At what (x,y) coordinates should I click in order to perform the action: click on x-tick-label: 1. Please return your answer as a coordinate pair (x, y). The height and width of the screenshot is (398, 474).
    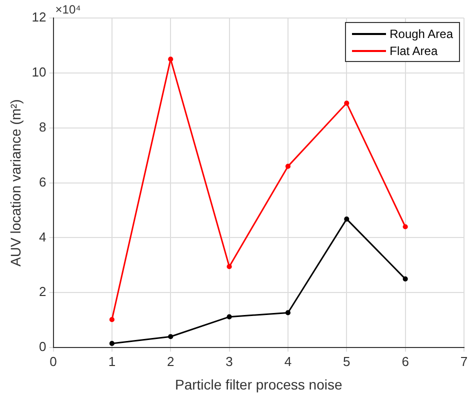
    Looking at the image, I should click on (112, 361).